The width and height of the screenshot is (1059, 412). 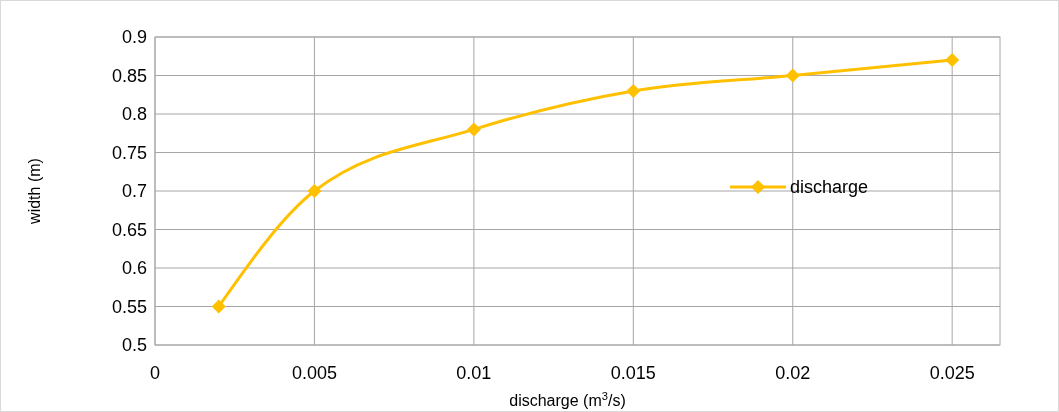 I want to click on y-tick-label: 0.8, so click(x=134, y=114).